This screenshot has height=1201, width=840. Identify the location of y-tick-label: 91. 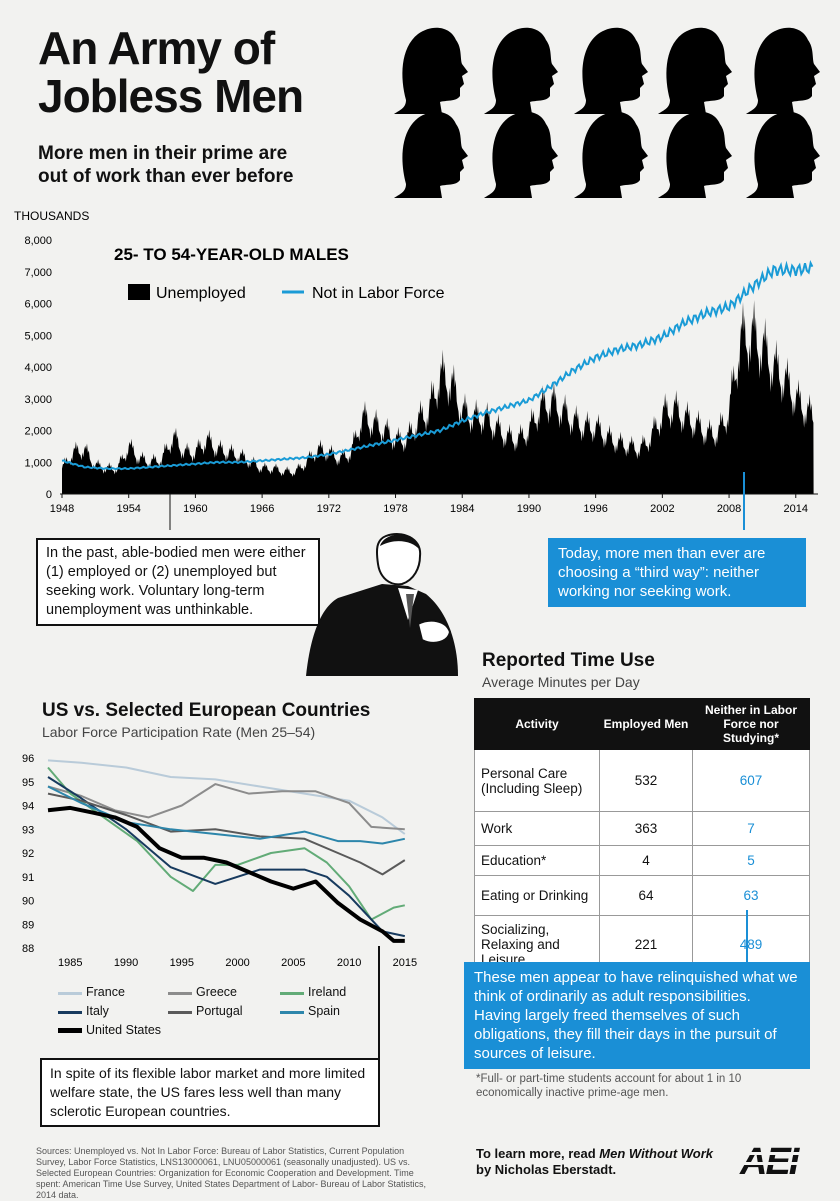
(28, 878).